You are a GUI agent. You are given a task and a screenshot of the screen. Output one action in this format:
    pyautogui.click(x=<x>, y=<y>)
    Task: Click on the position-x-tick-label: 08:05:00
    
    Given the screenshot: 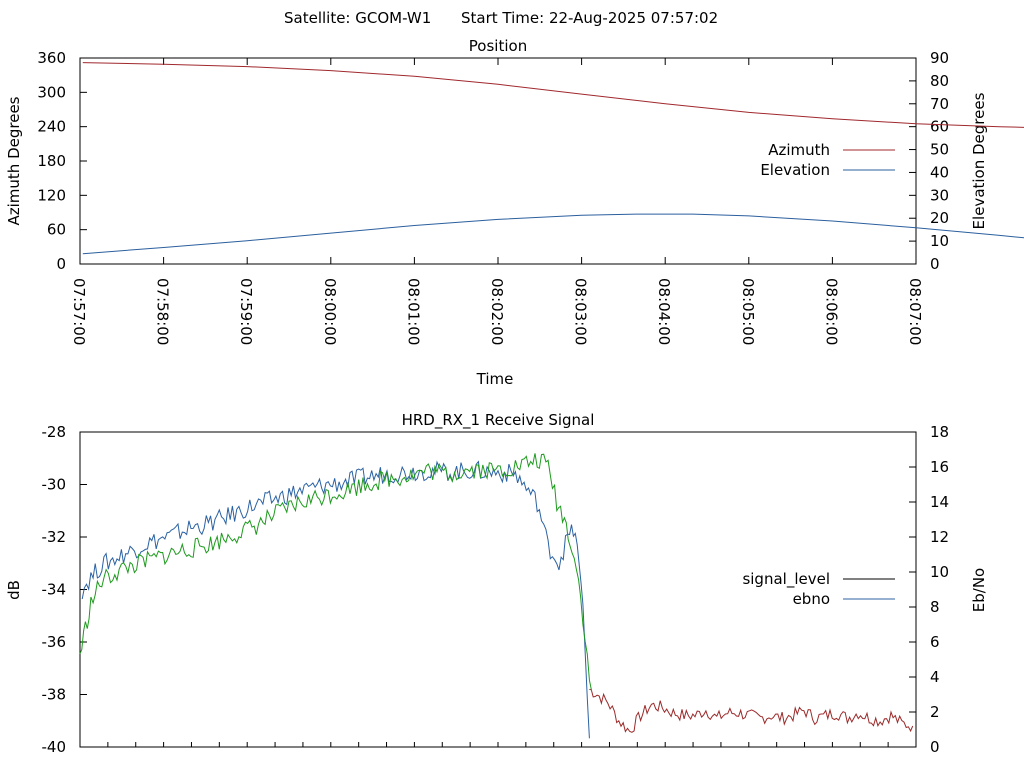 What is the action you would take?
    pyautogui.click(x=748, y=311)
    